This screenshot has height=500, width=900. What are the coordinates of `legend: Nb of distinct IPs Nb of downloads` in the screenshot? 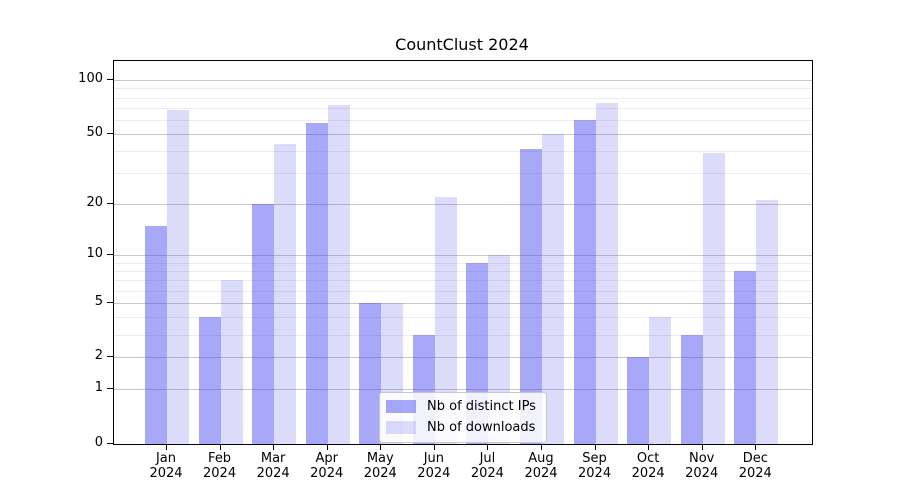 It's located at (463, 417).